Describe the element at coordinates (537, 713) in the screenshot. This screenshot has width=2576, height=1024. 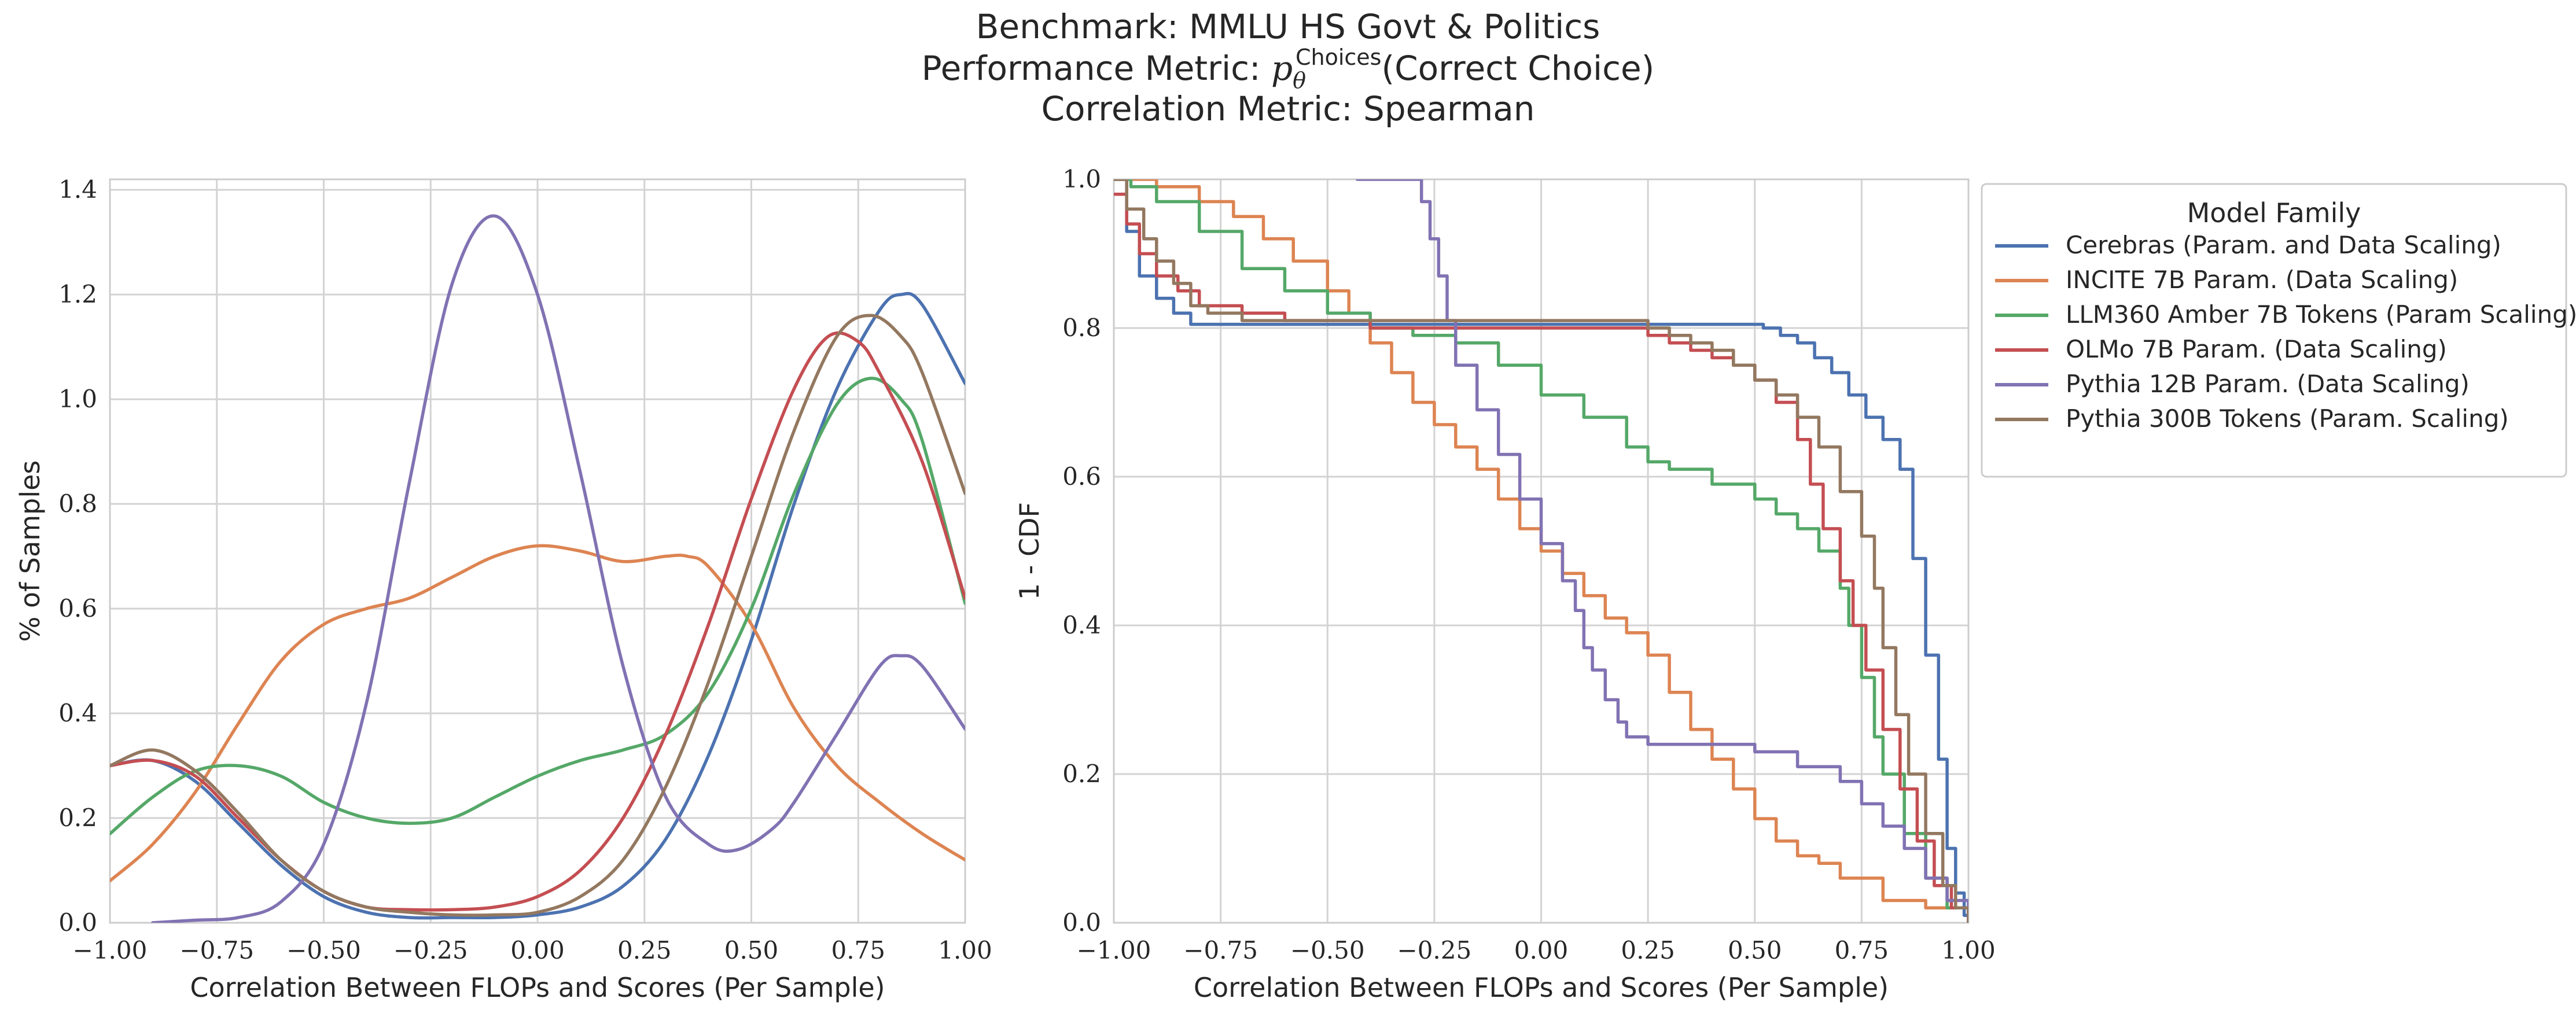
I see `series-line-incite-7b-param-data-scaling` at that location.